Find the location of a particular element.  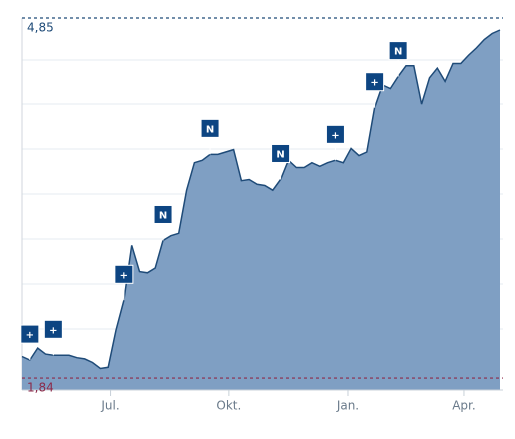

x-tick-label: Jul. is located at coordinates (109, 406).